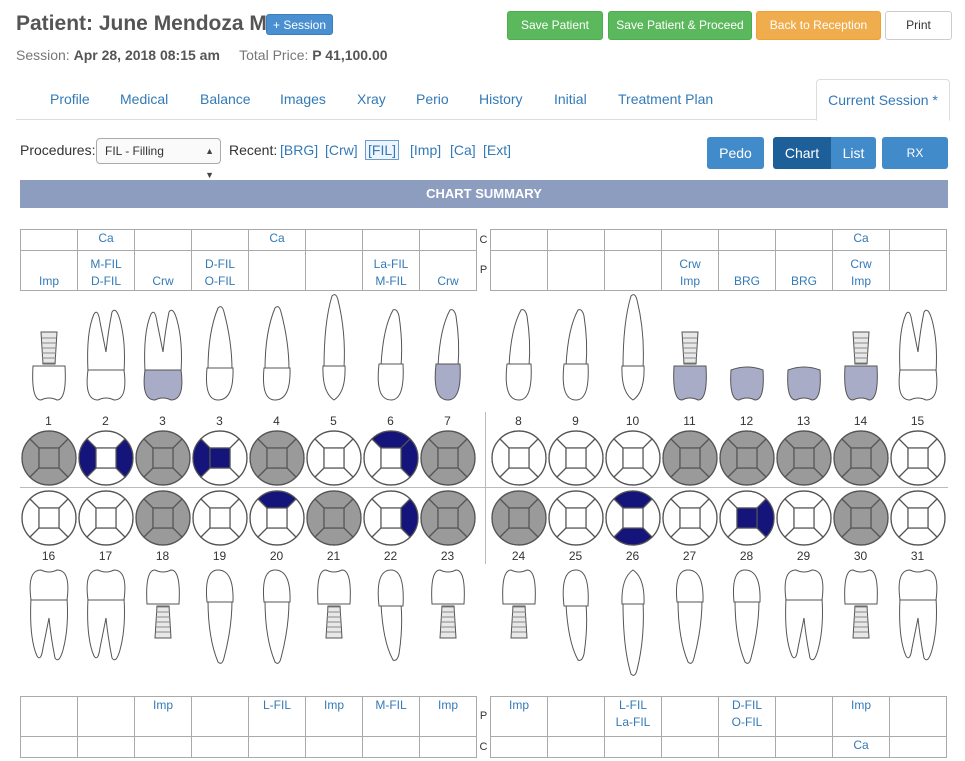 The height and width of the screenshot is (761, 965). I want to click on add-session-button: + Session, so click(300, 24).